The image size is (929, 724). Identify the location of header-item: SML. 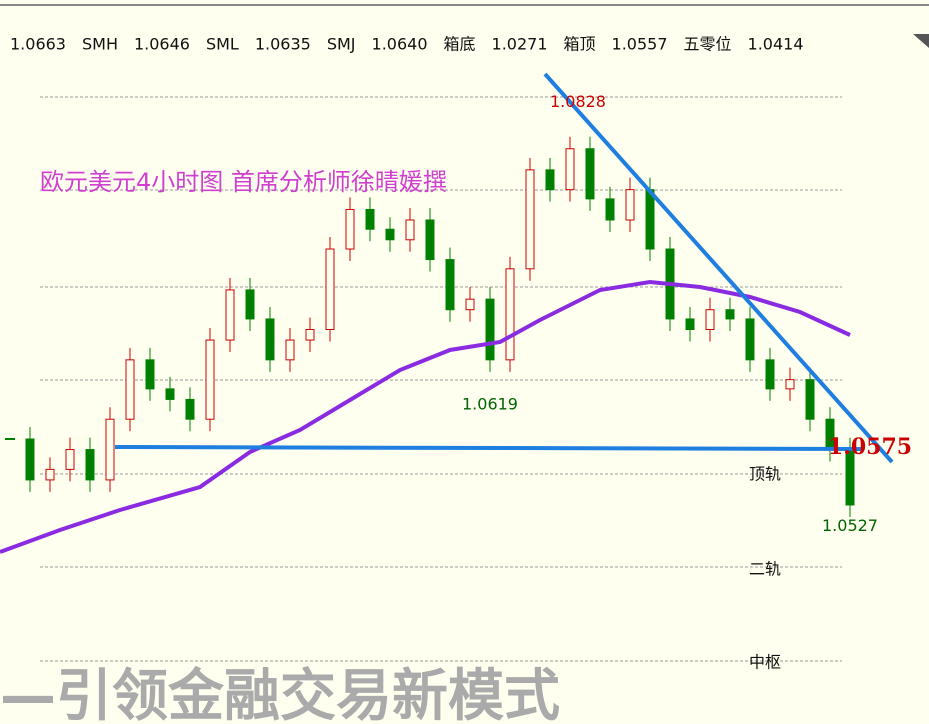
(222, 44).